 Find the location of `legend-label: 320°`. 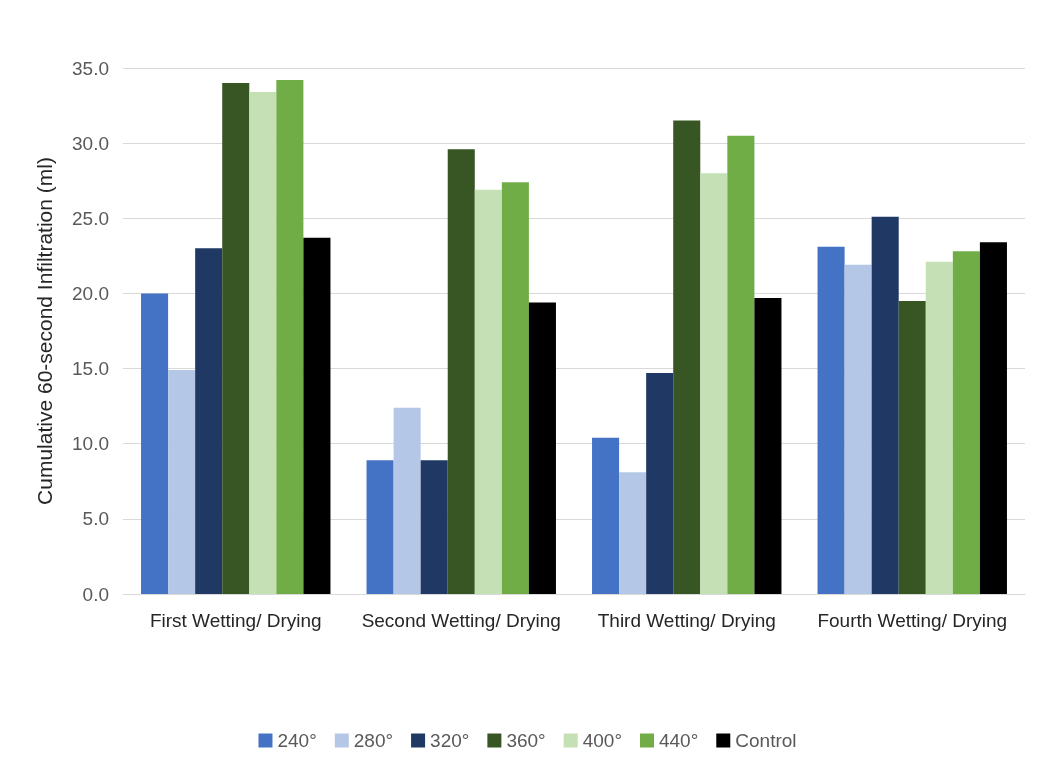

legend-label: 320° is located at coordinates (450, 740).